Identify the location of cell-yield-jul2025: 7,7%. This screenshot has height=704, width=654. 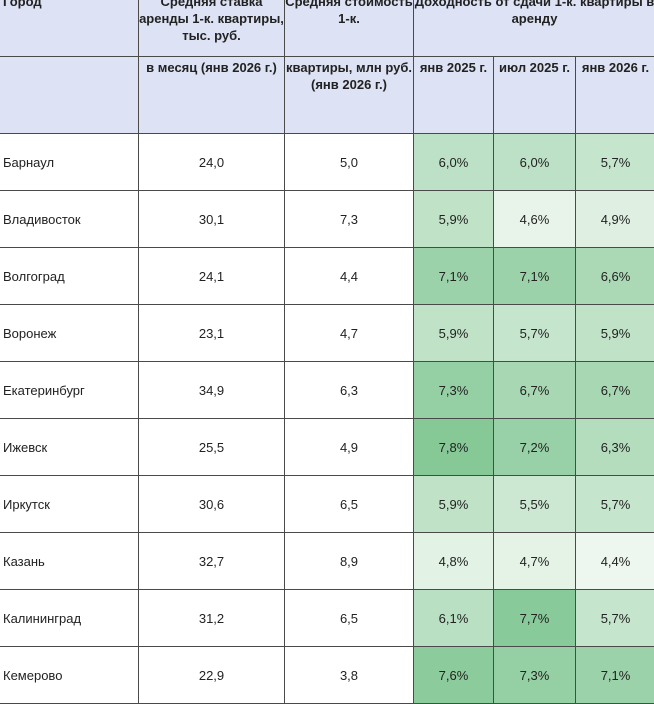
(535, 618).